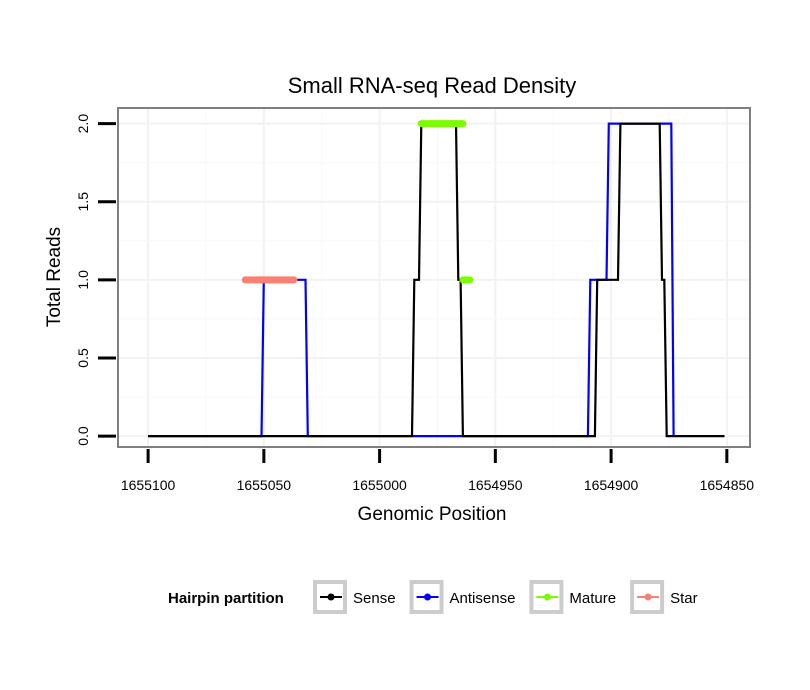 Image resolution: width=810 pixels, height=690 pixels. What do you see at coordinates (611, 485) in the screenshot?
I see `x-tick-label: 1654900` at bounding box center [611, 485].